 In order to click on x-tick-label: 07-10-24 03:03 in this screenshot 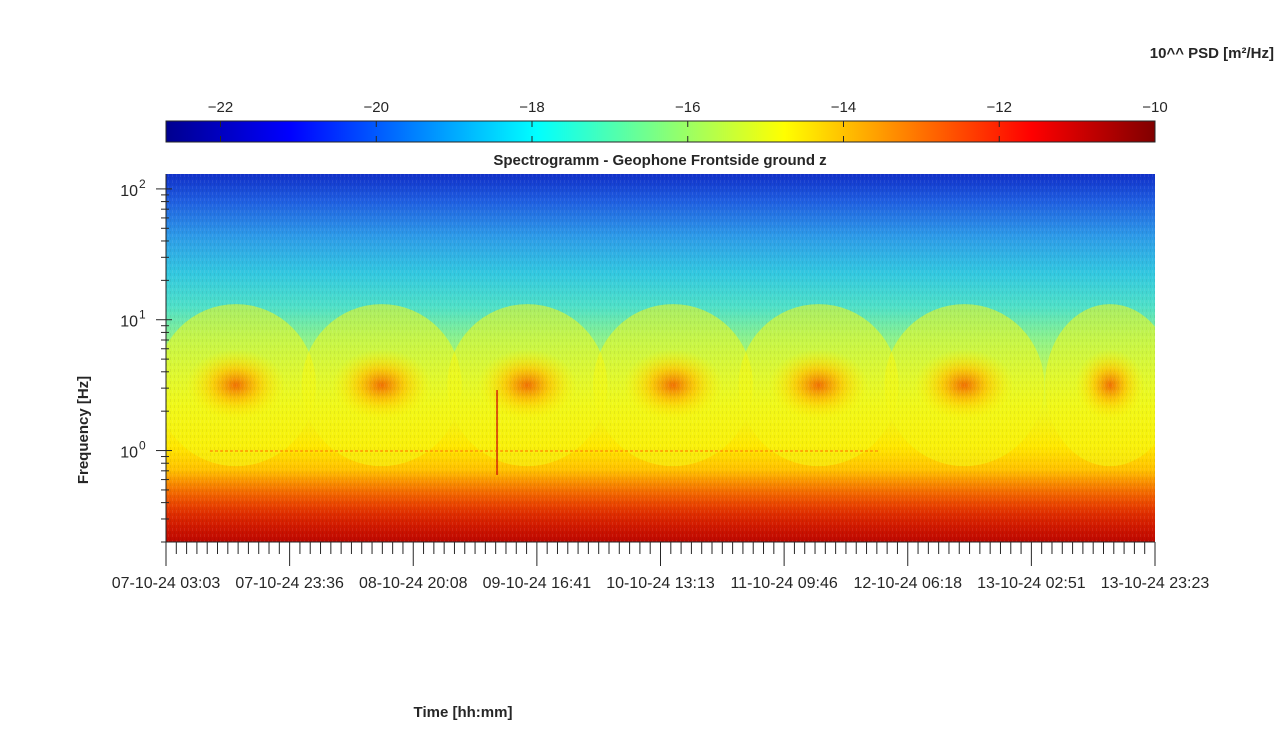, I will do `click(166, 583)`.